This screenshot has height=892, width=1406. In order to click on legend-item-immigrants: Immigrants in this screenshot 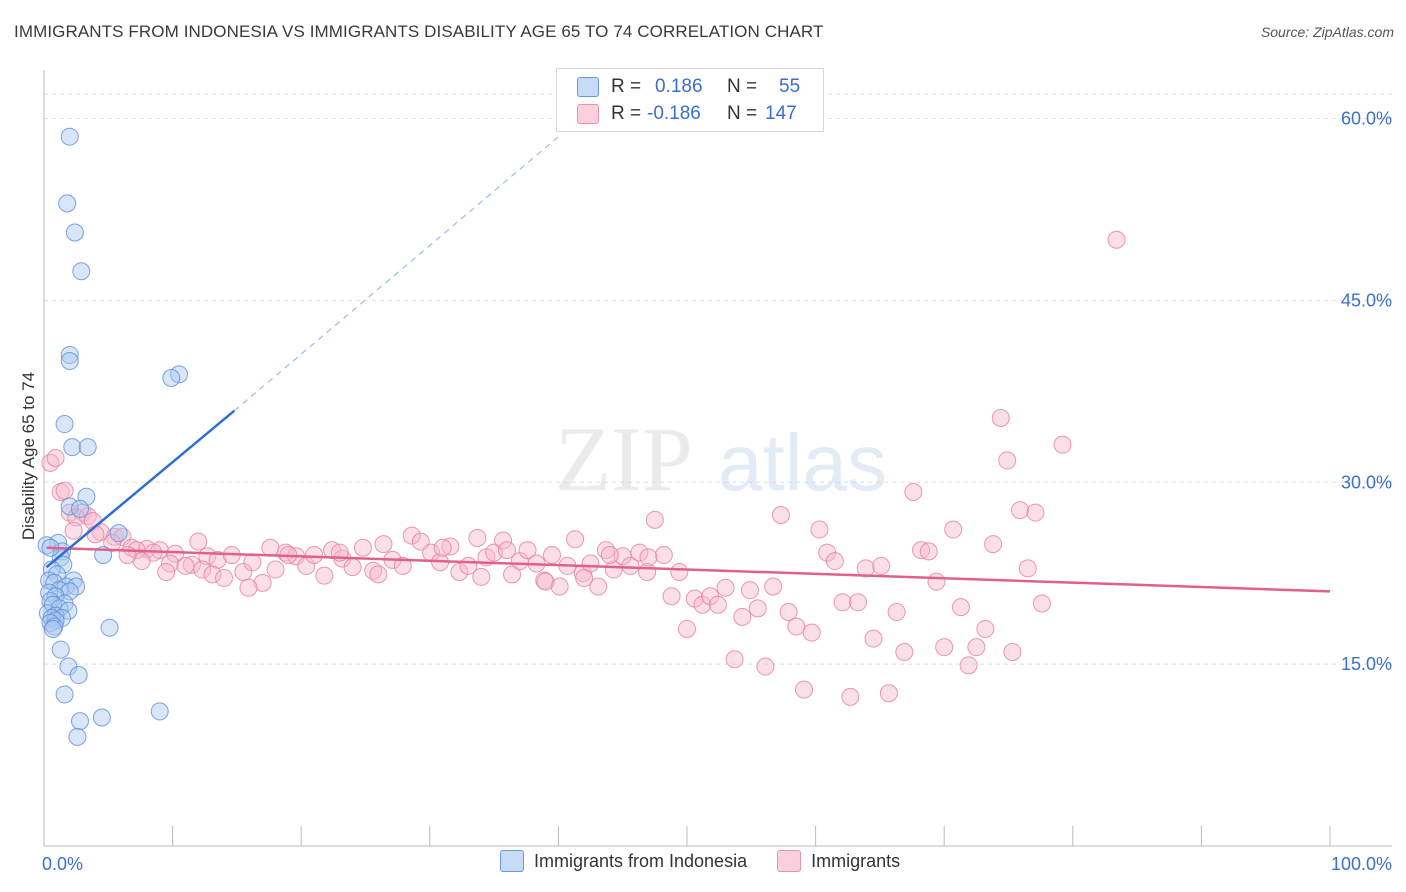, I will do `click(838, 861)`.